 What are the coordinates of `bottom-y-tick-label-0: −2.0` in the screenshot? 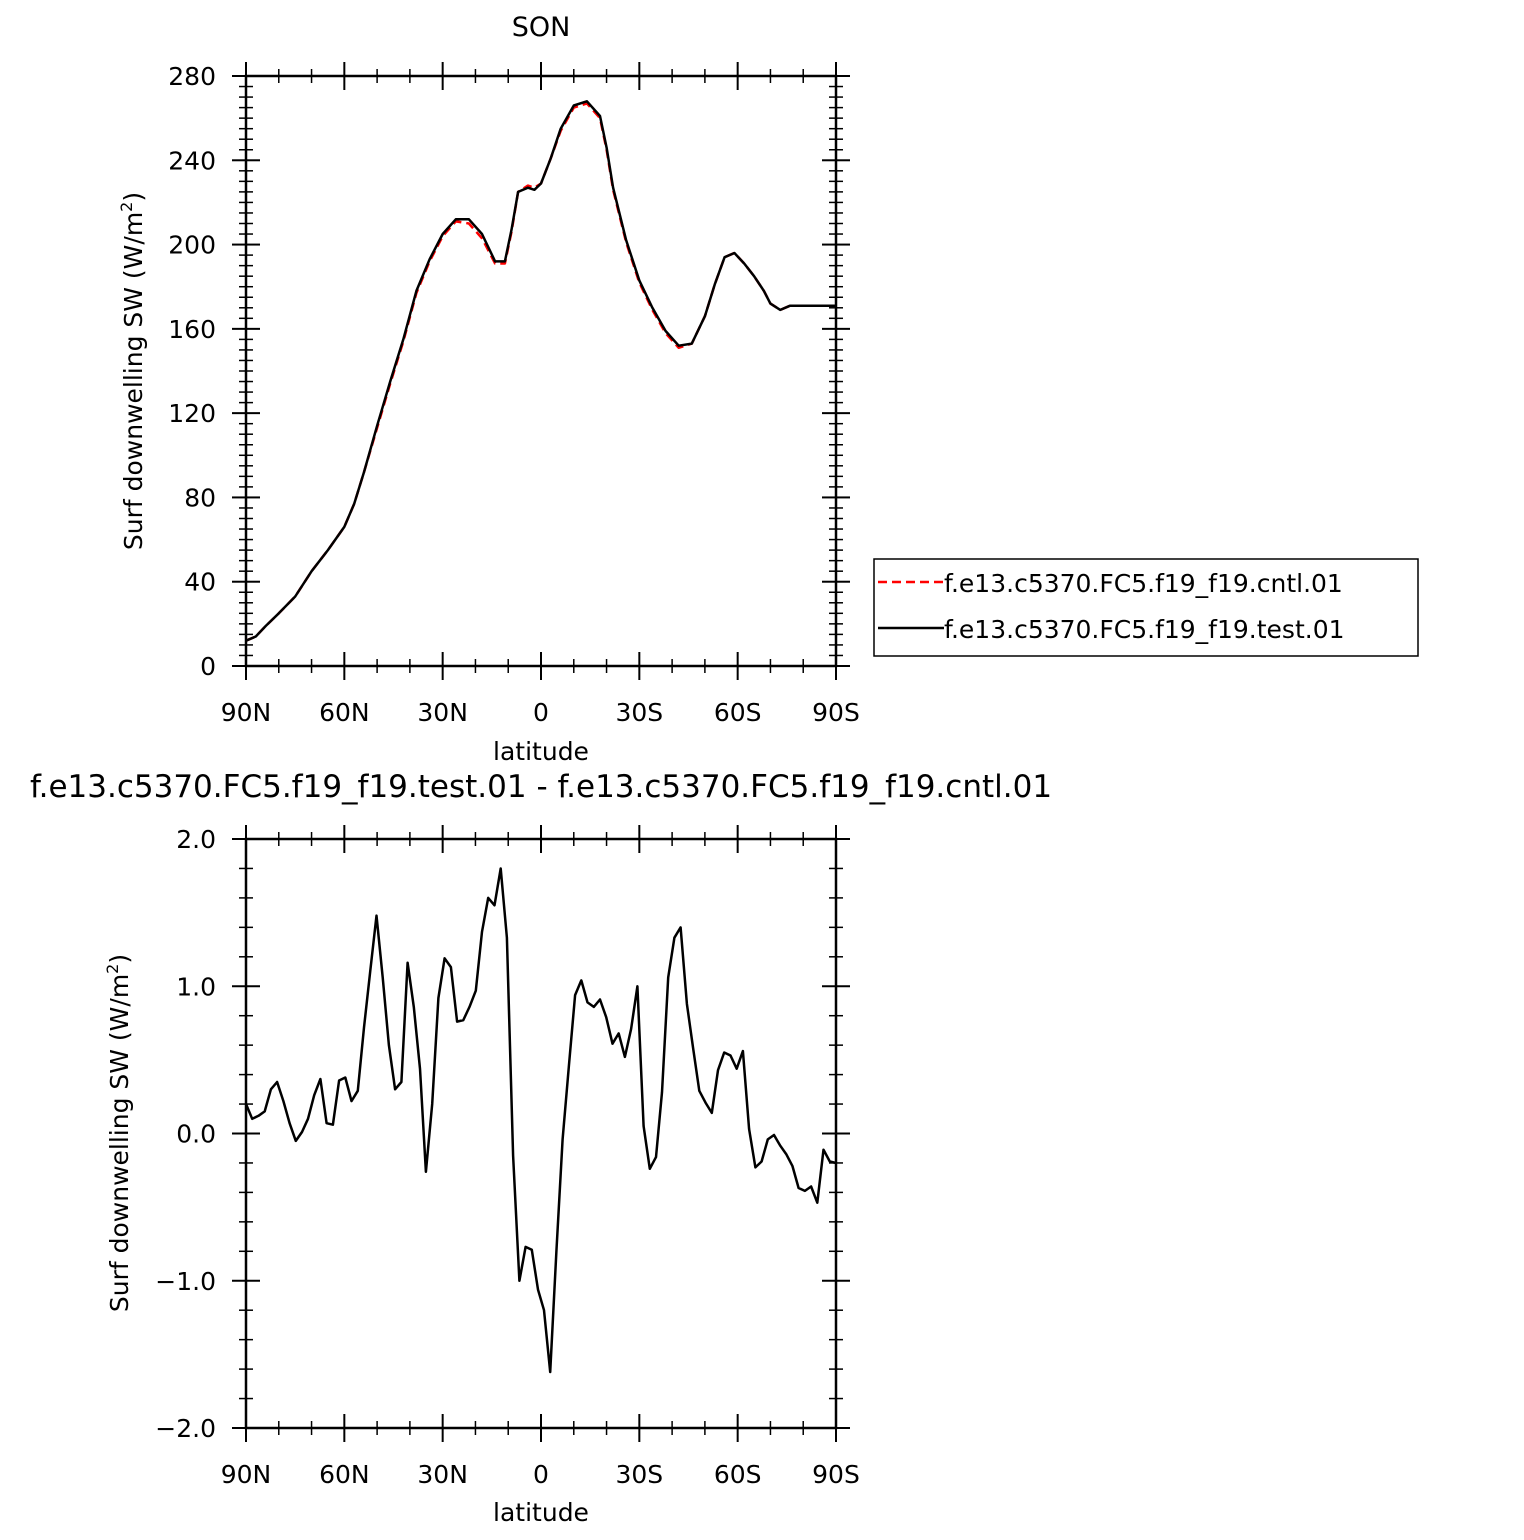 It's located at (185, 1428).